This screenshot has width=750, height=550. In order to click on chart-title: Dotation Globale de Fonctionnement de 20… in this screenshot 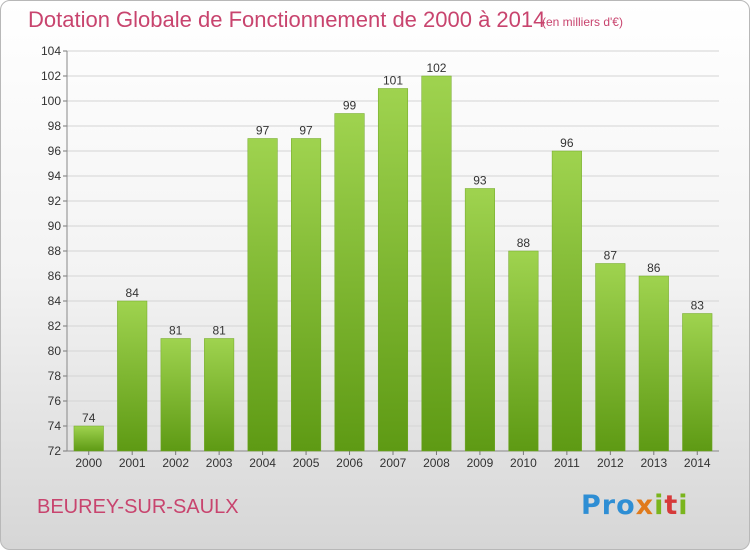, I will do `click(287, 19)`.